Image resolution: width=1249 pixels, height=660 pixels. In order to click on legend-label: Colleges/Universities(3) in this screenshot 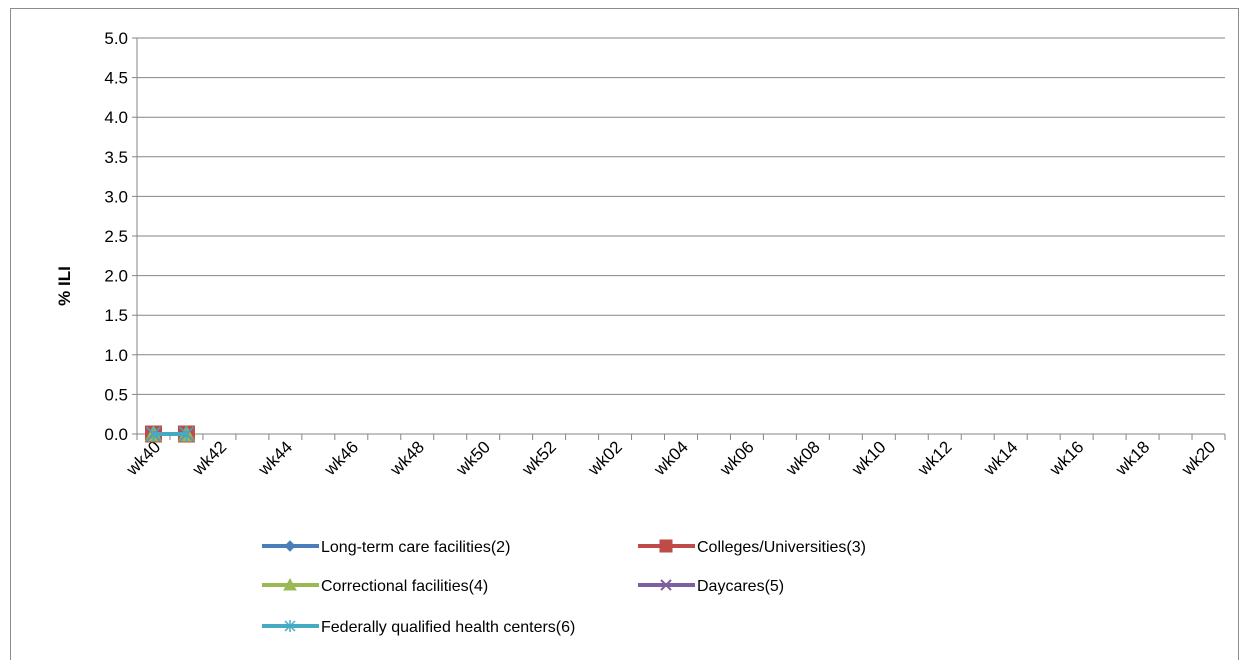, I will do `click(781, 547)`.